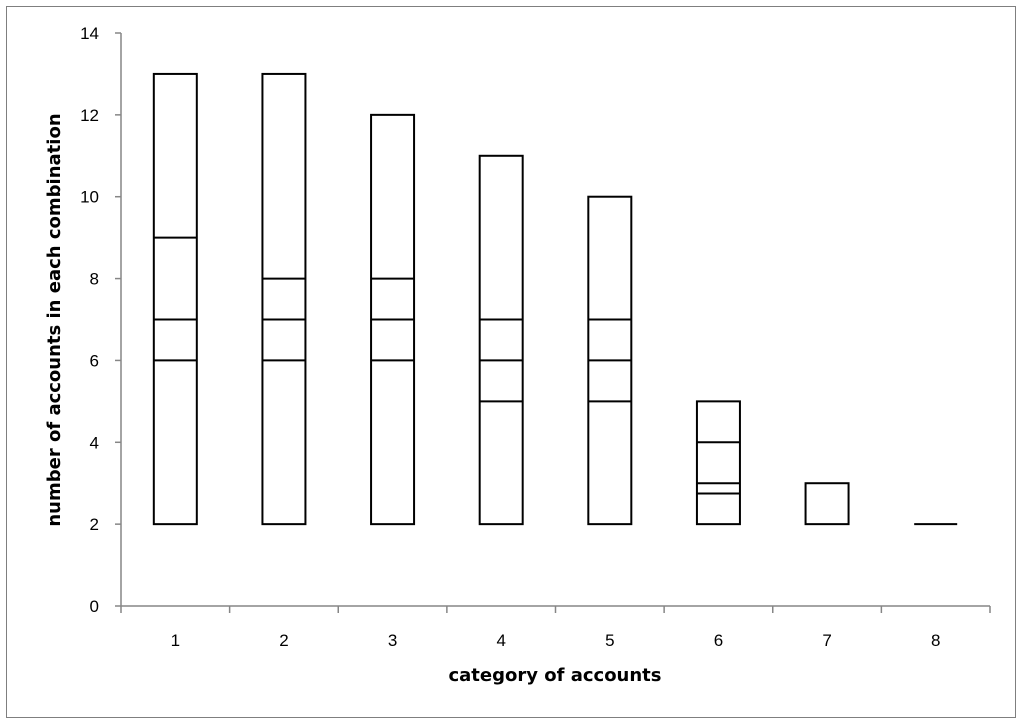 This screenshot has height=726, width=1024. I want to click on x-tick-label: 1, so click(175, 640).